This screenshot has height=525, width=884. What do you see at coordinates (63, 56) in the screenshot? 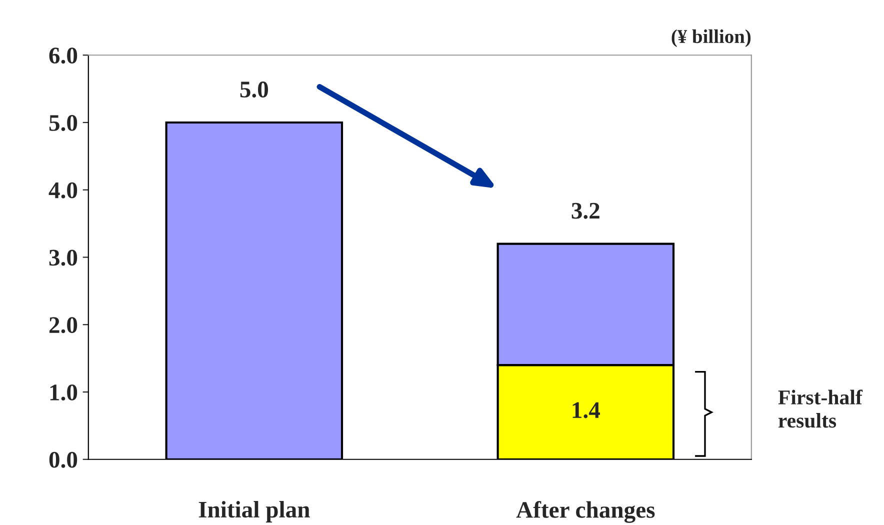
I see `y-tick-label: 6.0` at bounding box center [63, 56].